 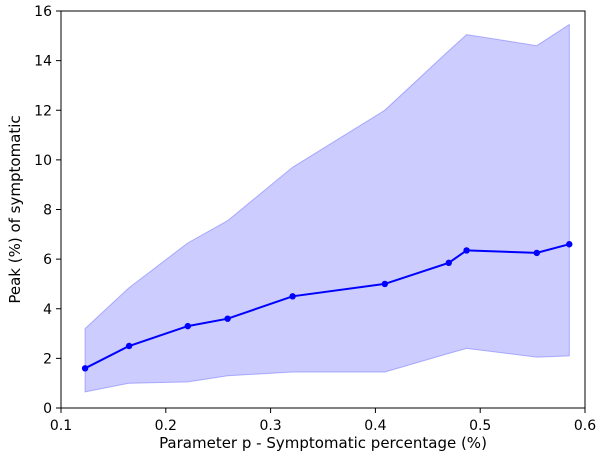 What do you see at coordinates (43, 161) in the screenshot?
I see `y-tick-label: 10` at bounding box center [43, 161].